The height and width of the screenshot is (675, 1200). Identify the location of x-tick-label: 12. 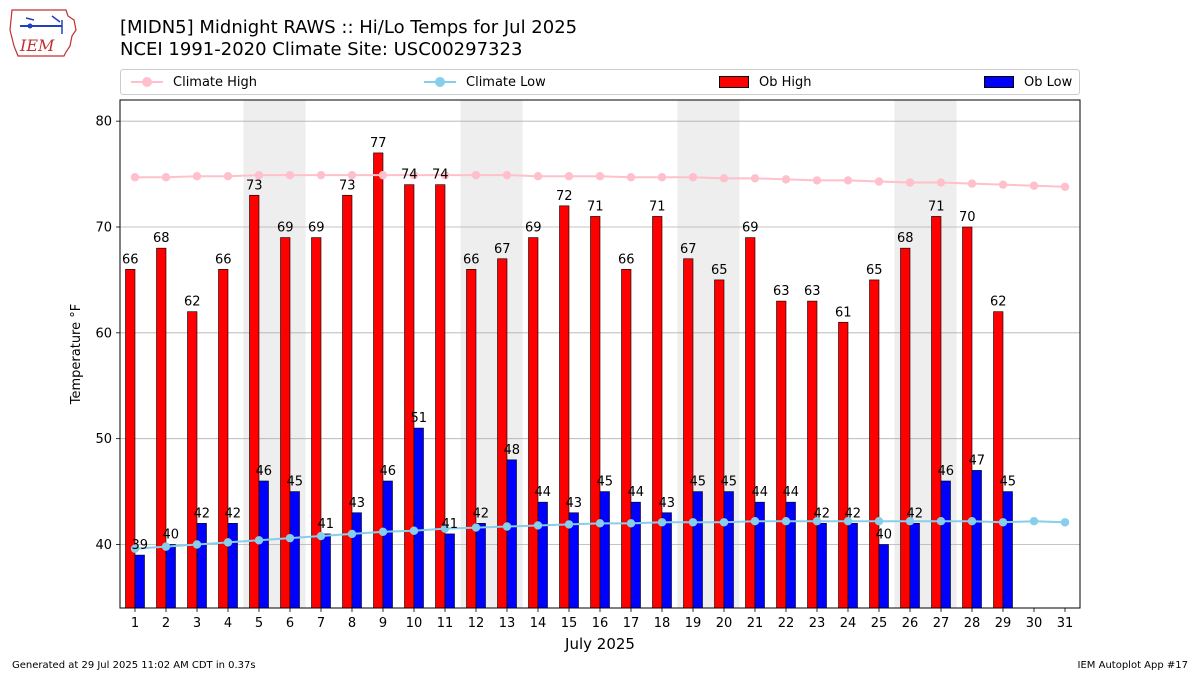
(476, 623).